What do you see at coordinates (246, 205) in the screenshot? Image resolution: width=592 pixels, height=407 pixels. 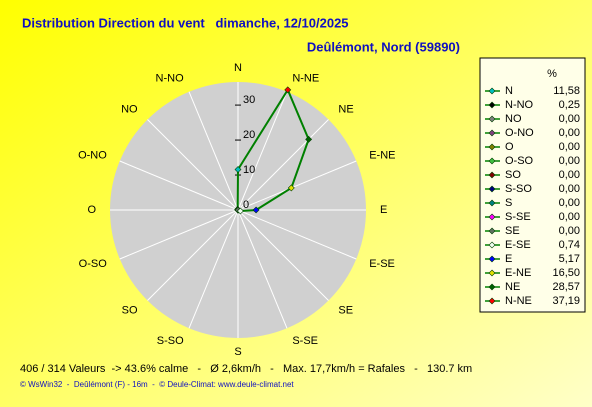 I see `r-tick-label: 0` at bounding box center [246, 205].